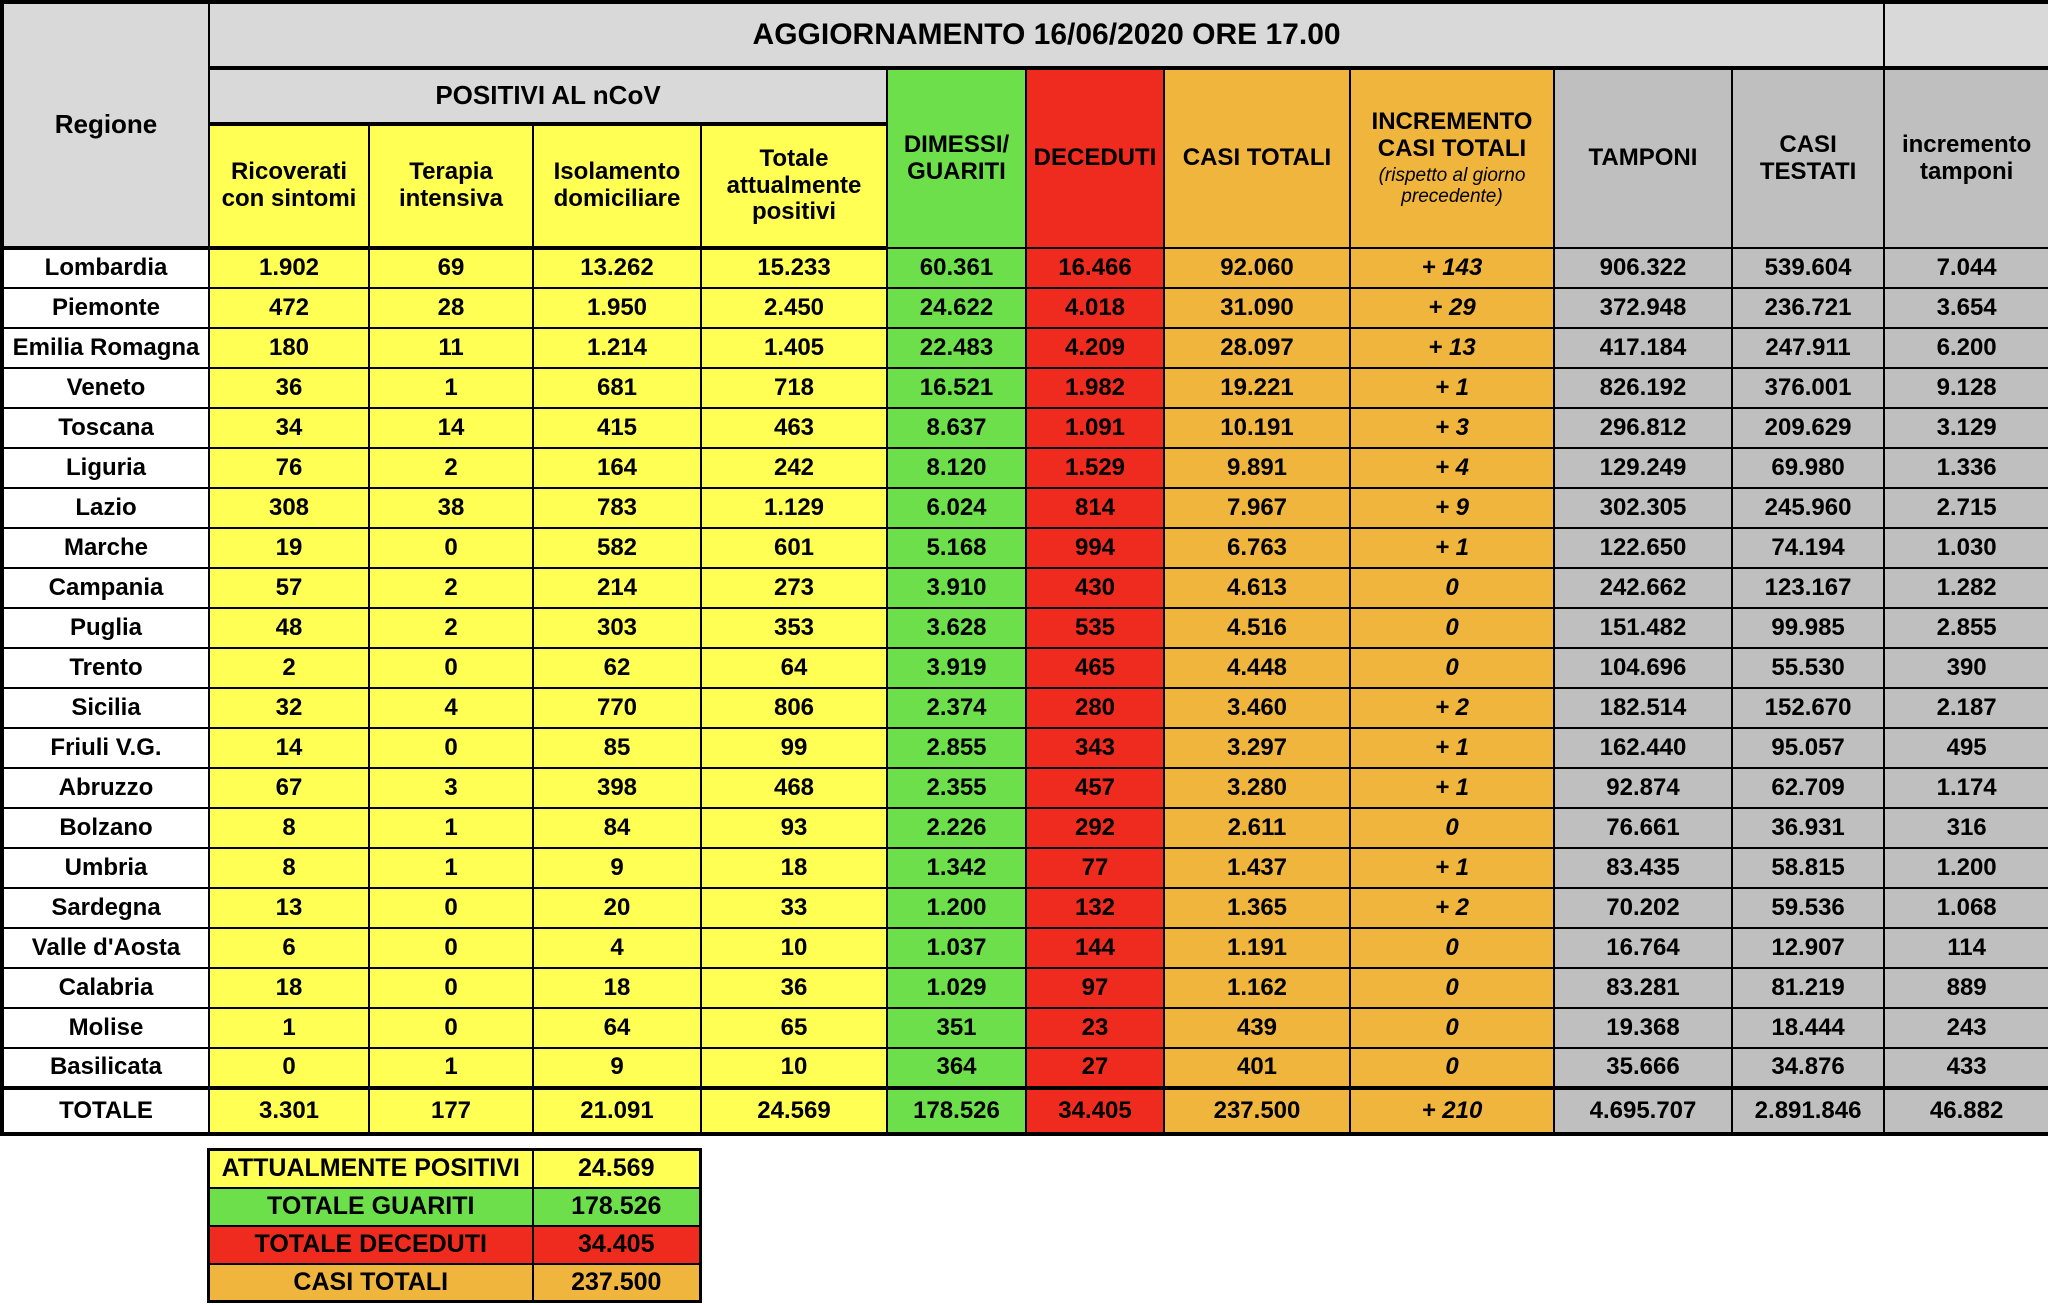  Describe the element at coordinates (1643, 788) in the screenshot. I see `value-cell: 92.874` at that location.